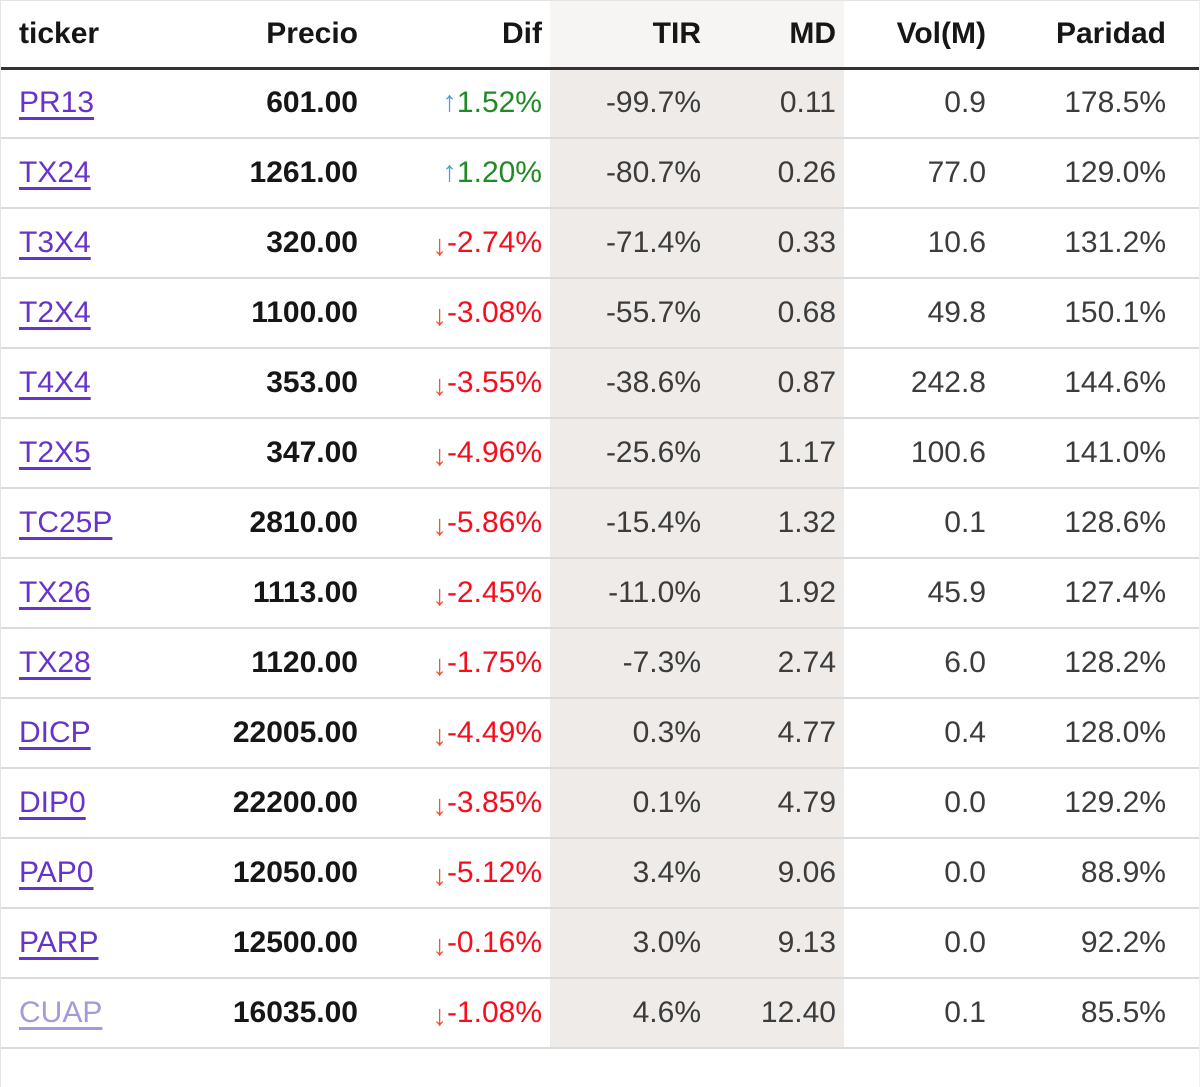 The width and height of the screenshot is (1200, 1087). What do you see at coordinates (96, 733) in the screenshot?
I see `ticker-cell: DICP` at bounding box center [96, 733].